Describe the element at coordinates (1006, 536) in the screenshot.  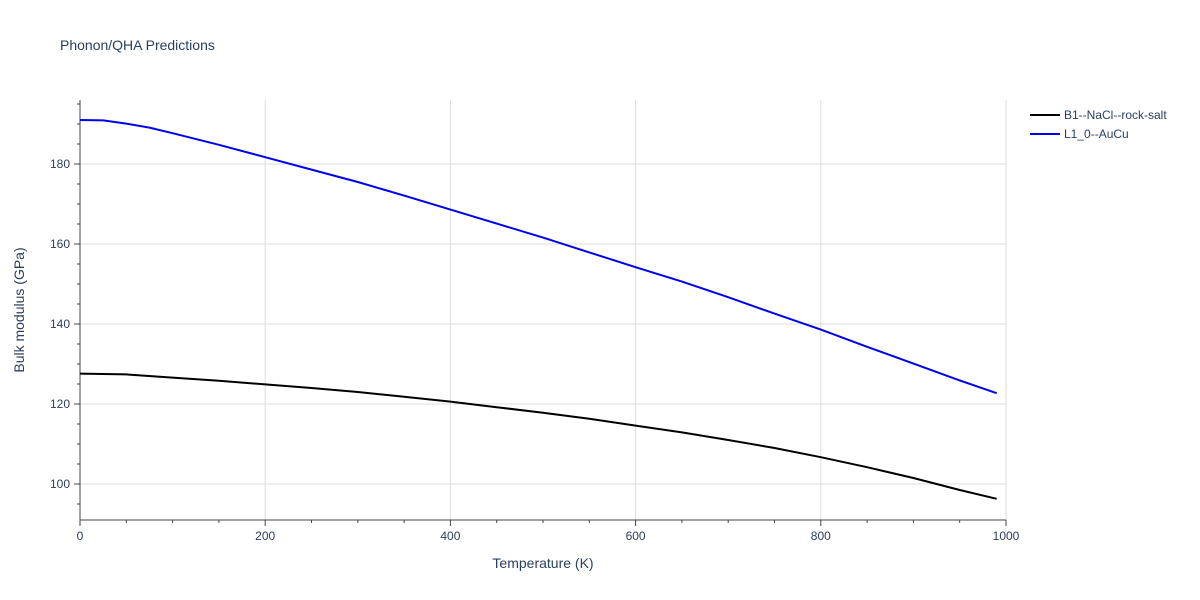
I see `x-tick-label: 1000` at that location.